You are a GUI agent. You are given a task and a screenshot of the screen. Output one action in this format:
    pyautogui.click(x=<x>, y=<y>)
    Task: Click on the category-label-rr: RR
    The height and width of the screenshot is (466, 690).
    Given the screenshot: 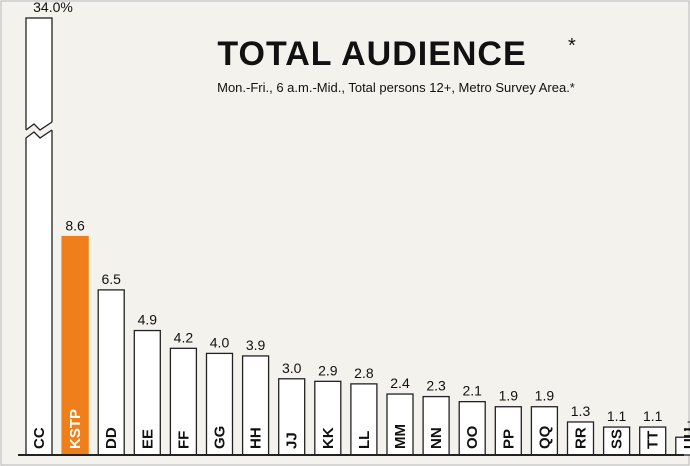 What is the action you would take?
    pyautogui.click(x=581, y=438)
    